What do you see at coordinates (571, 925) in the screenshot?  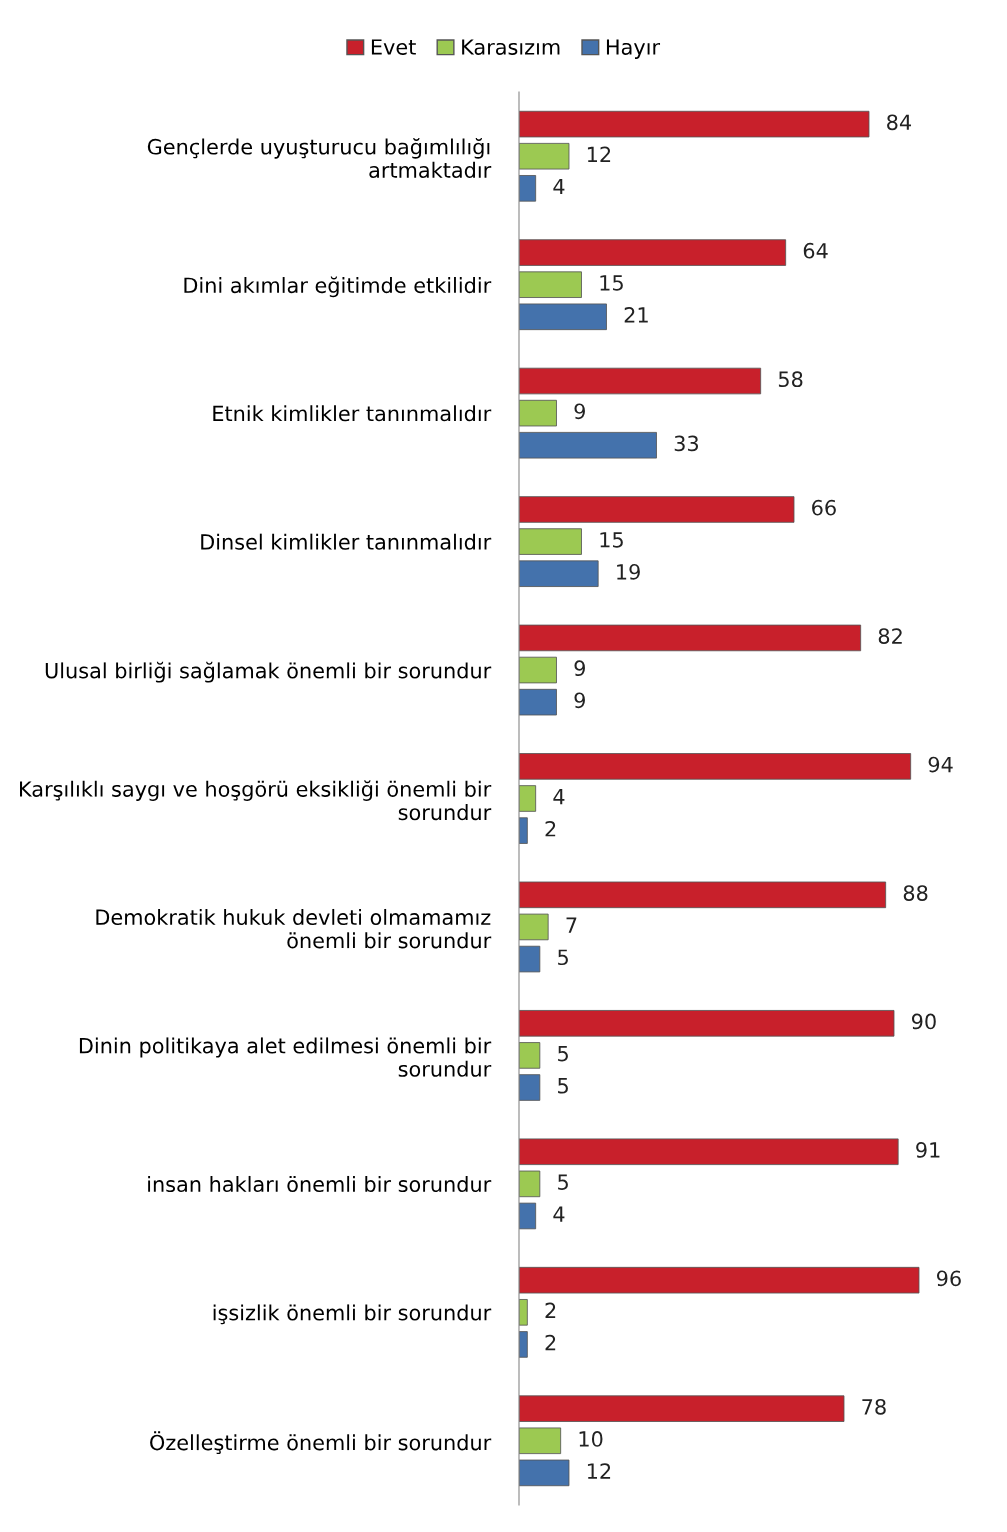 I see `data-label: 7` at bounding box center [571, 925].